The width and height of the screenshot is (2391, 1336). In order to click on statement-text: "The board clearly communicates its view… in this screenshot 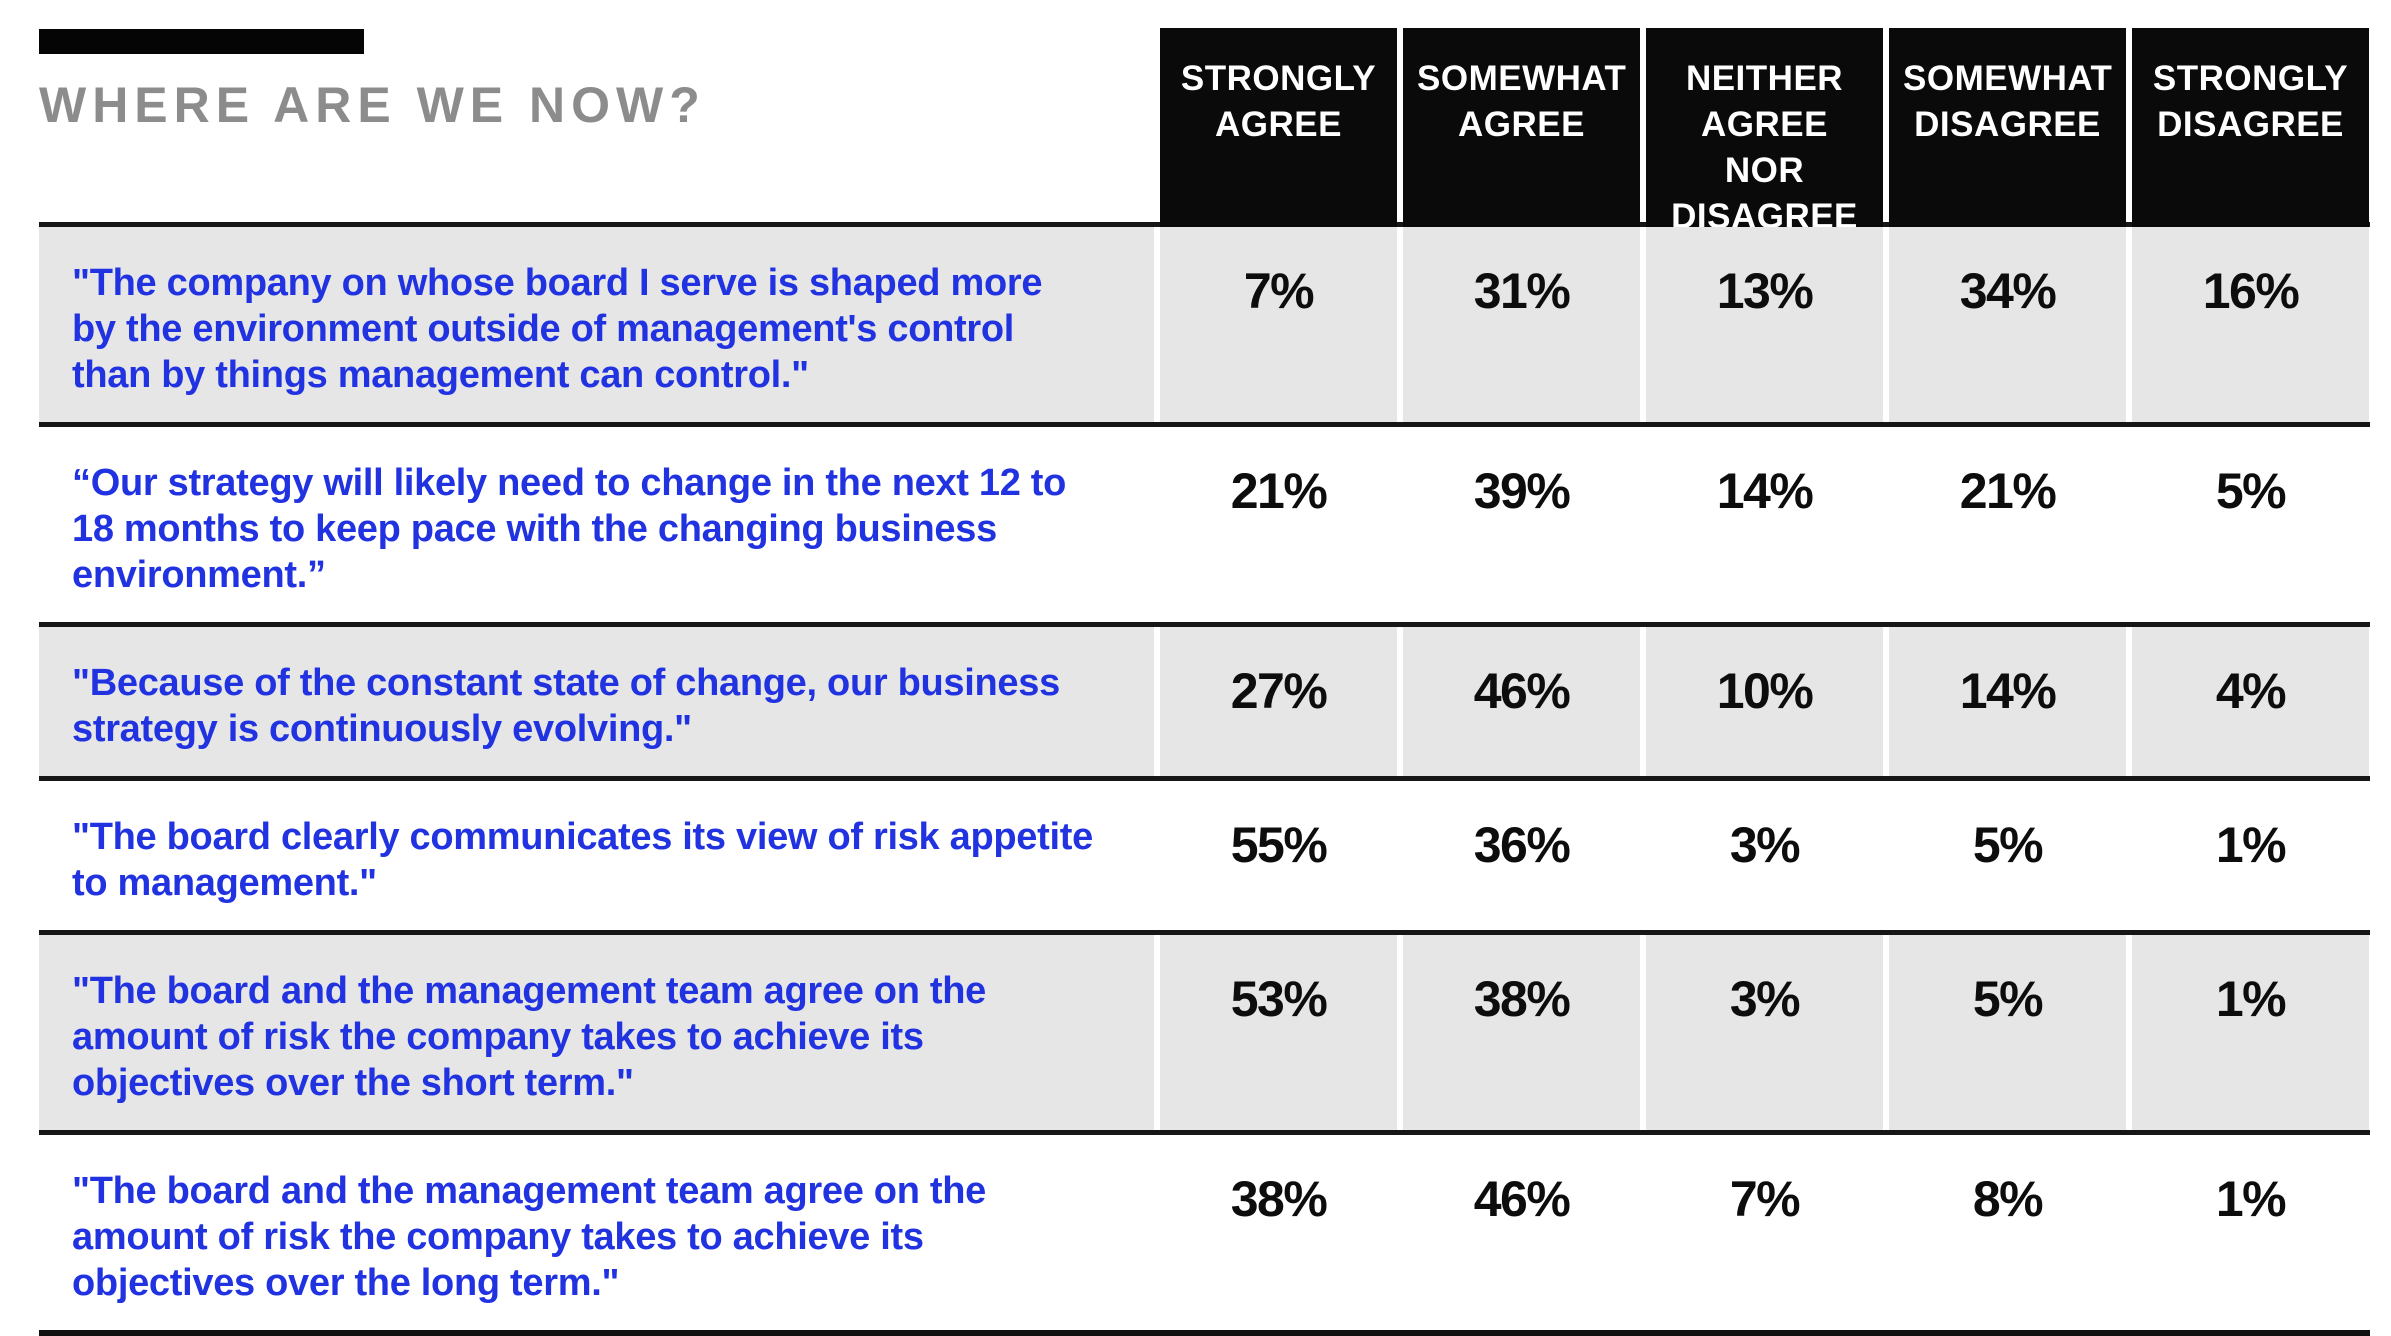, I will do `click(596, 855)`.